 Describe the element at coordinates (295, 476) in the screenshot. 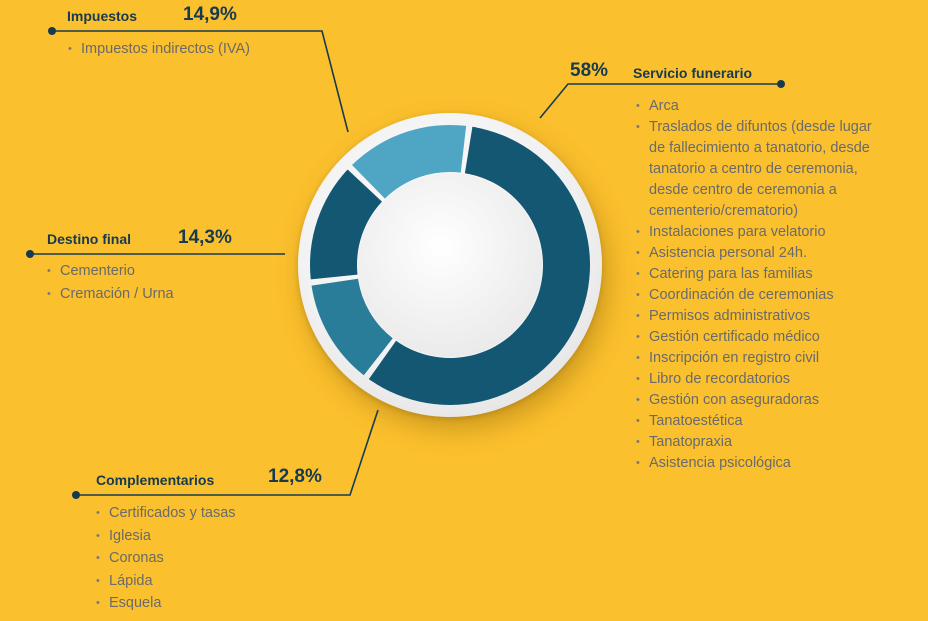

I see `complementarios-percent: 12,8%` at that location.